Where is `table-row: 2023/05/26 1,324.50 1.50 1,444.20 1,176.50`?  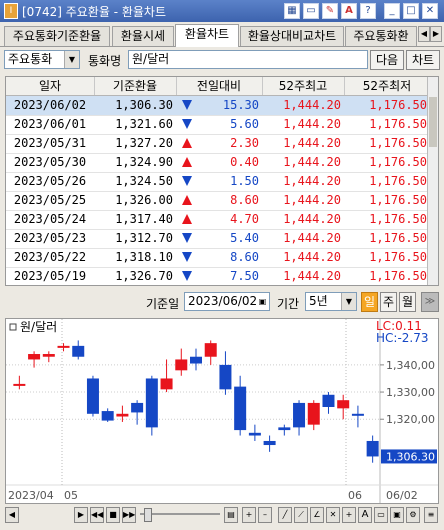
table-row: 2023/05/26 1,324.50 1.50 1,444.20 1,176.50 is located at coordinates (218, 182).